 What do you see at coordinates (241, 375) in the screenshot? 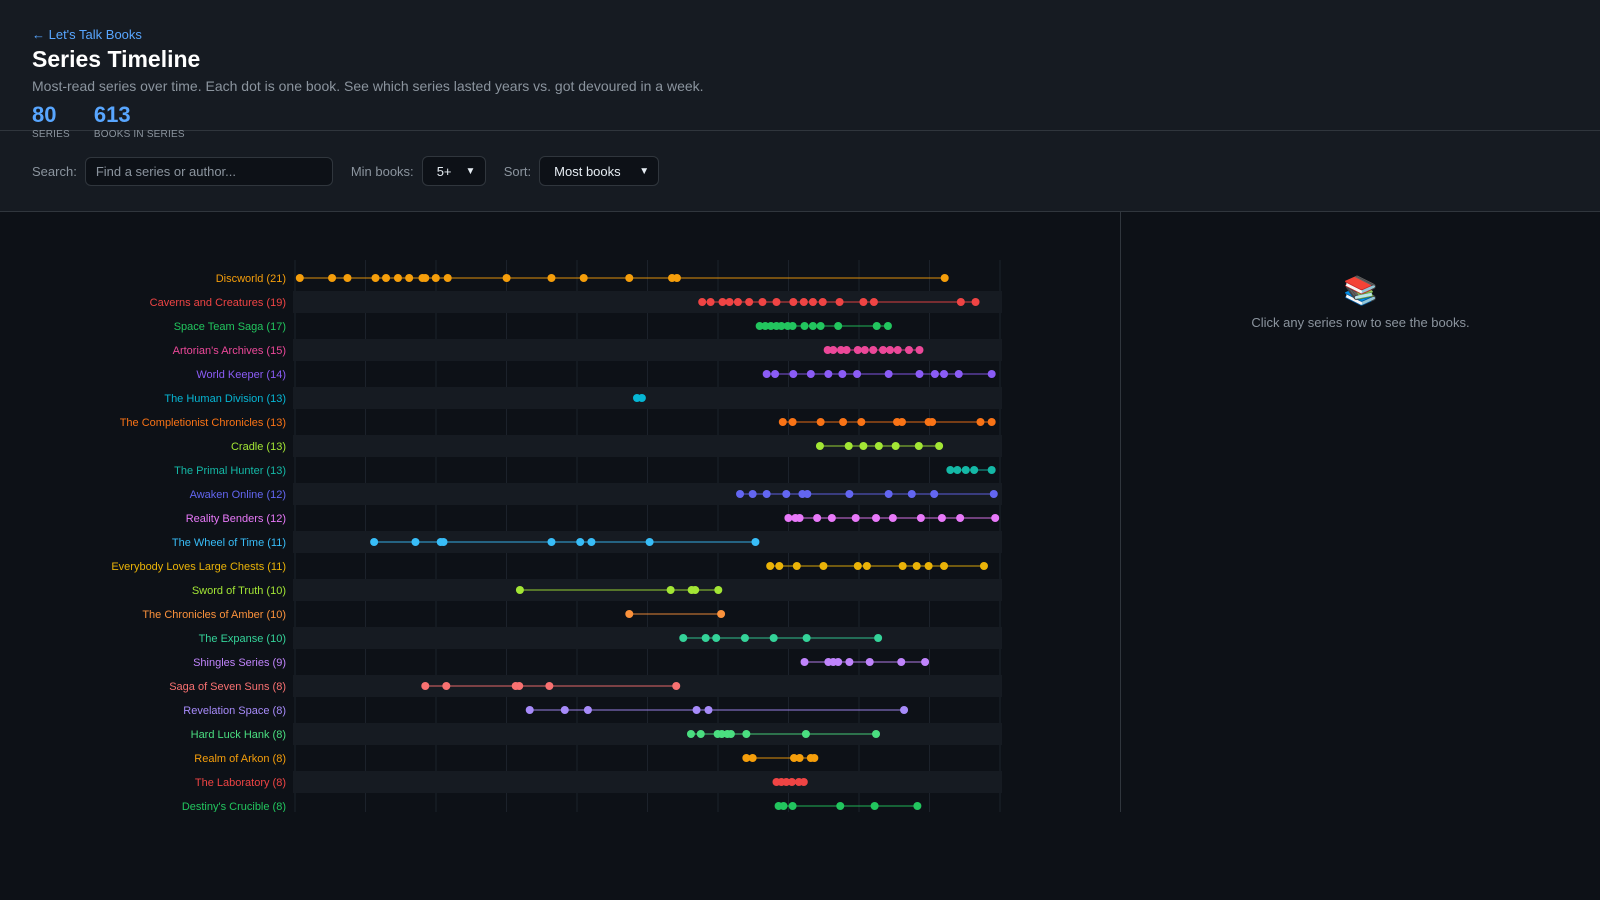
I see `series-label: World Keeper (14)` at bounding box center [241, 375].